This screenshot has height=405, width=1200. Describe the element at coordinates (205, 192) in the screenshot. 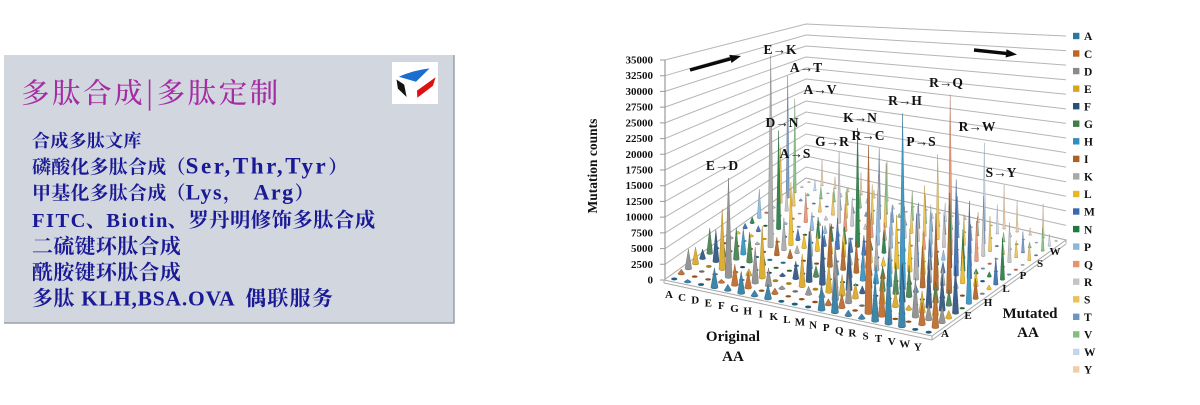

I see `svg-text: Lys` at that location.